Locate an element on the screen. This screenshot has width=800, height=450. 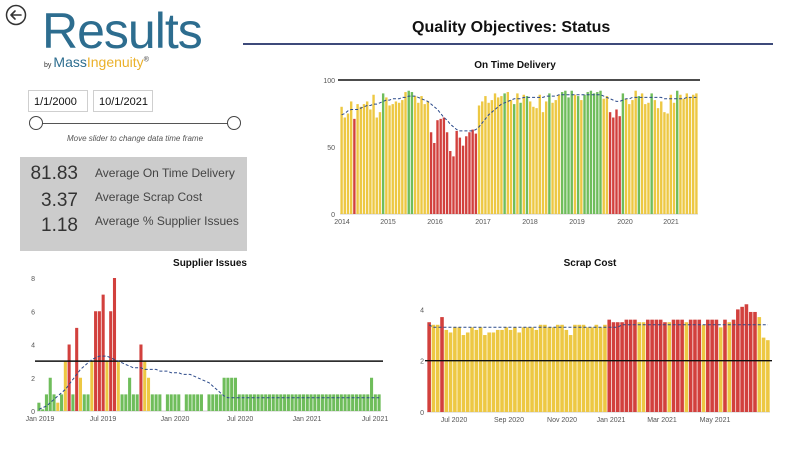
end-date-input: 10/1/2021 is located at coordinates (123, 101).